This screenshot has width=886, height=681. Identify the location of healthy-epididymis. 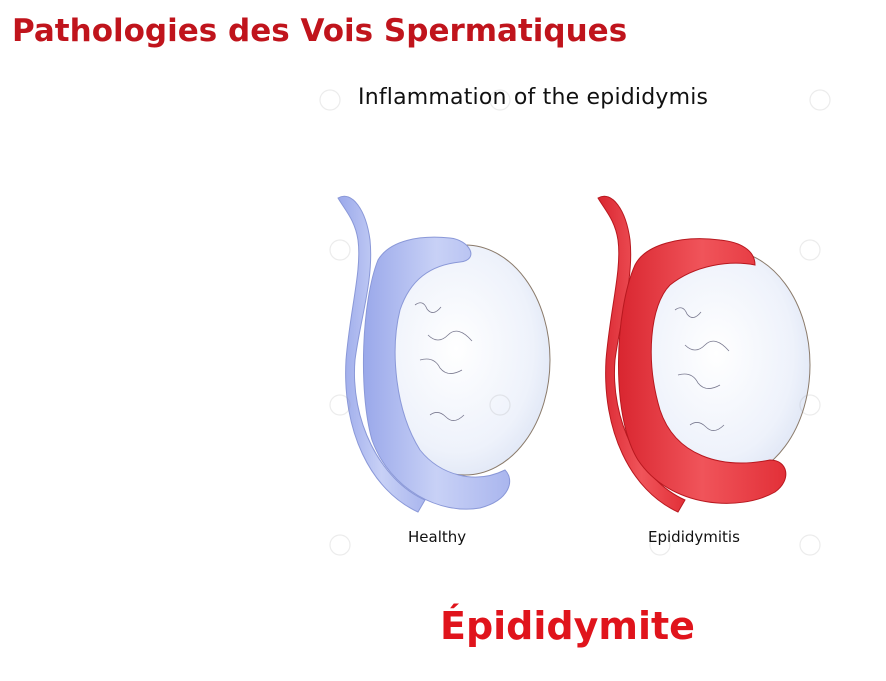
(436, 373).